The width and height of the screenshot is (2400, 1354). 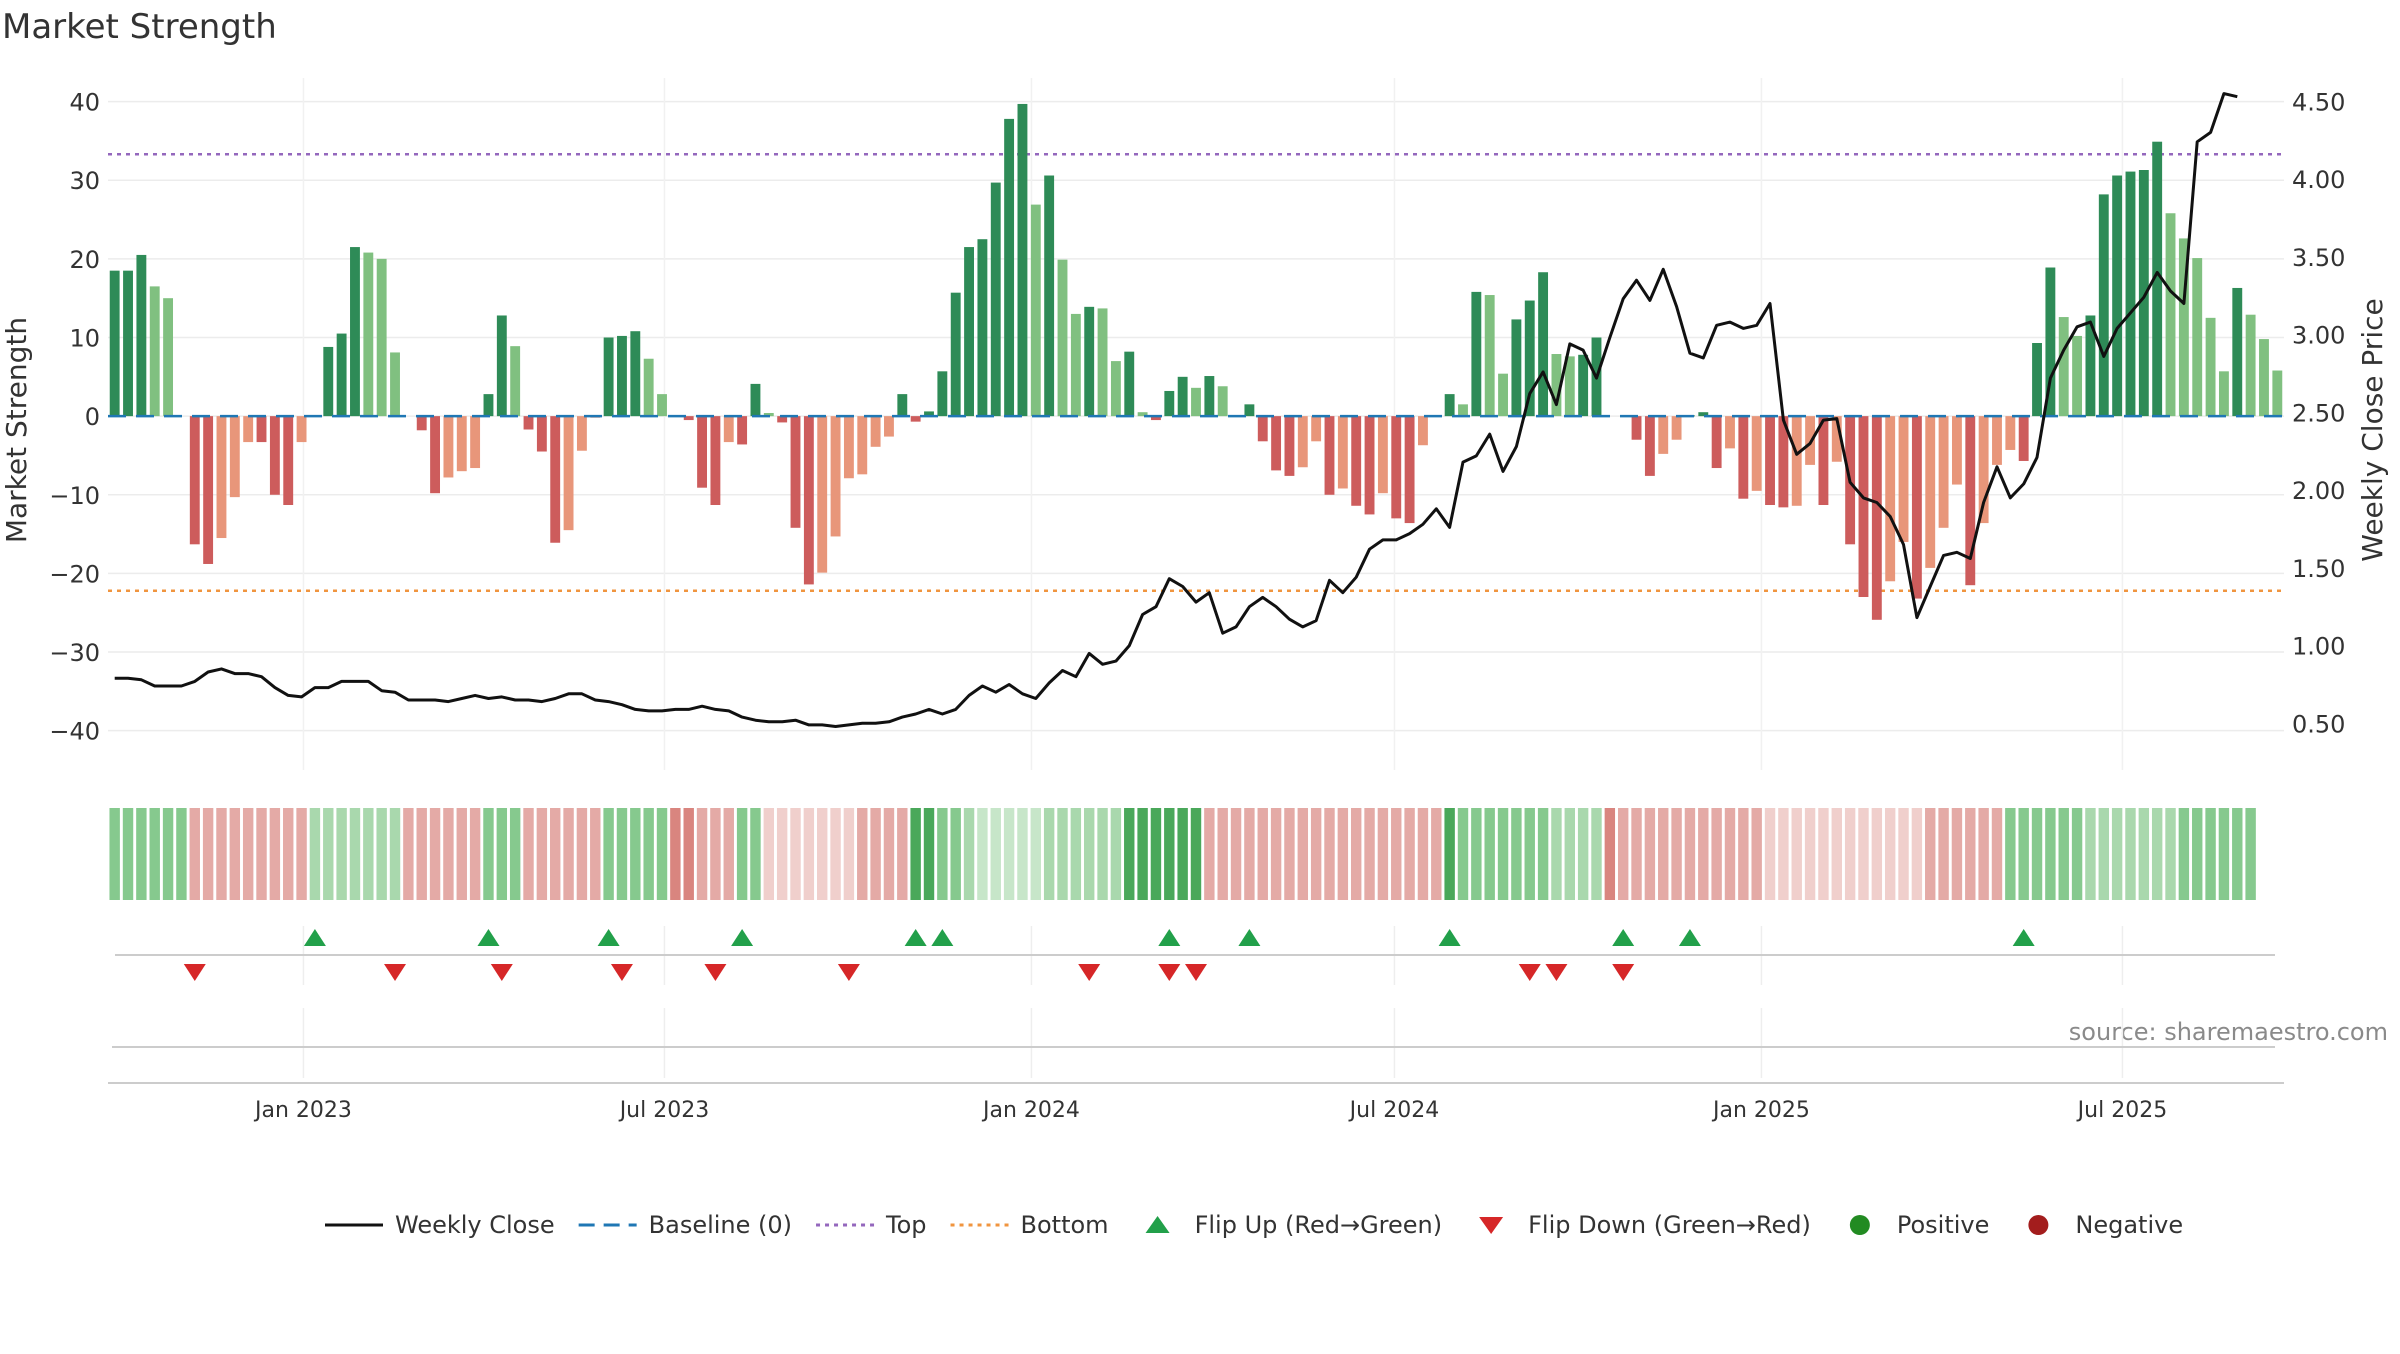 What do you see at coordinates (1030, 1110) in the screenshot?
I see `x-tick-label: Jan 2024` at bounding box center [1030, 1110].